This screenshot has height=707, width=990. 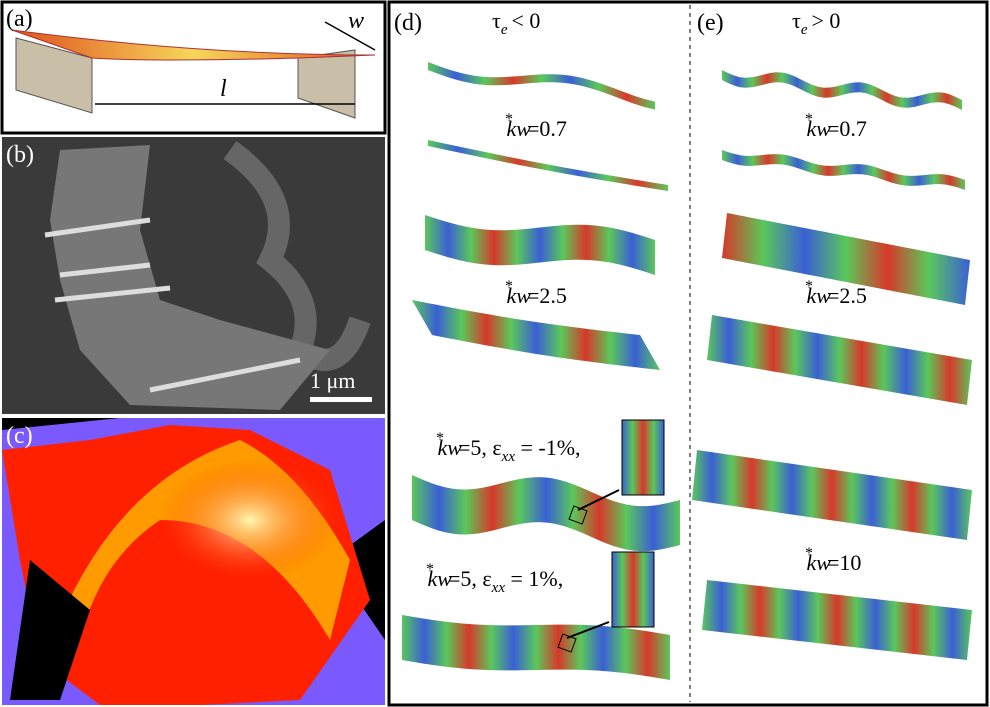 I want to click on edges, so click(x=172, y=305).